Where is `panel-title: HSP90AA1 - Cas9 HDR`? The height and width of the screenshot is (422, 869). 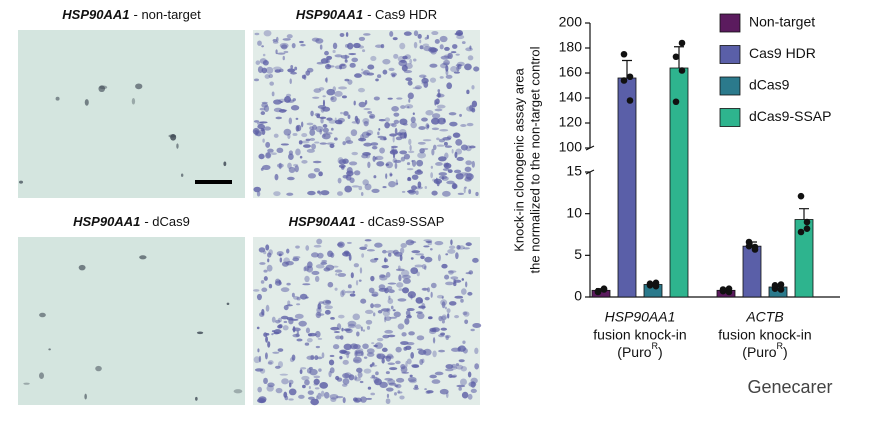
panel-title: HSP90AA1 - Cas9 HDR is located at coordinates (366, 14).